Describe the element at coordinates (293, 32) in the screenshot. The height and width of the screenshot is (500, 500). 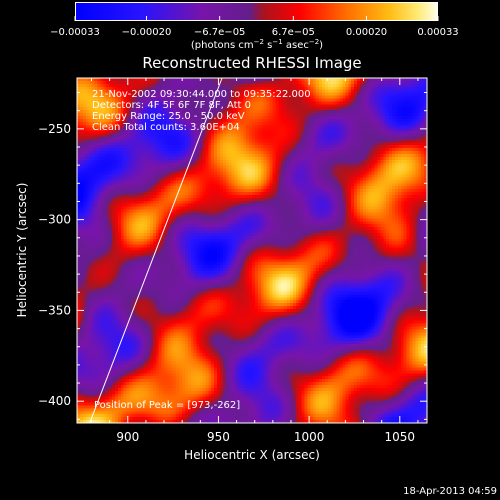
I see `colorbar-tick-label: 6.7e−05` at that location.